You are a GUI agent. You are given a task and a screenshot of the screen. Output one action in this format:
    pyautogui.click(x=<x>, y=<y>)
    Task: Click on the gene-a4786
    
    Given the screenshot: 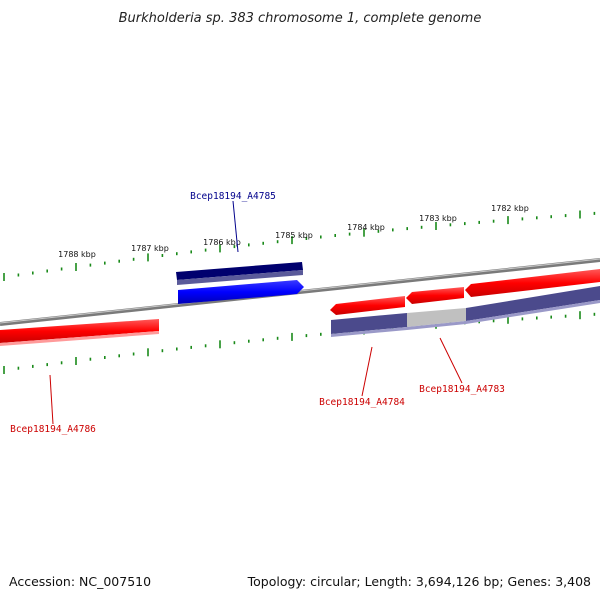 What is the action you would take?
    pyautogui.click(x=79, y=332)
    